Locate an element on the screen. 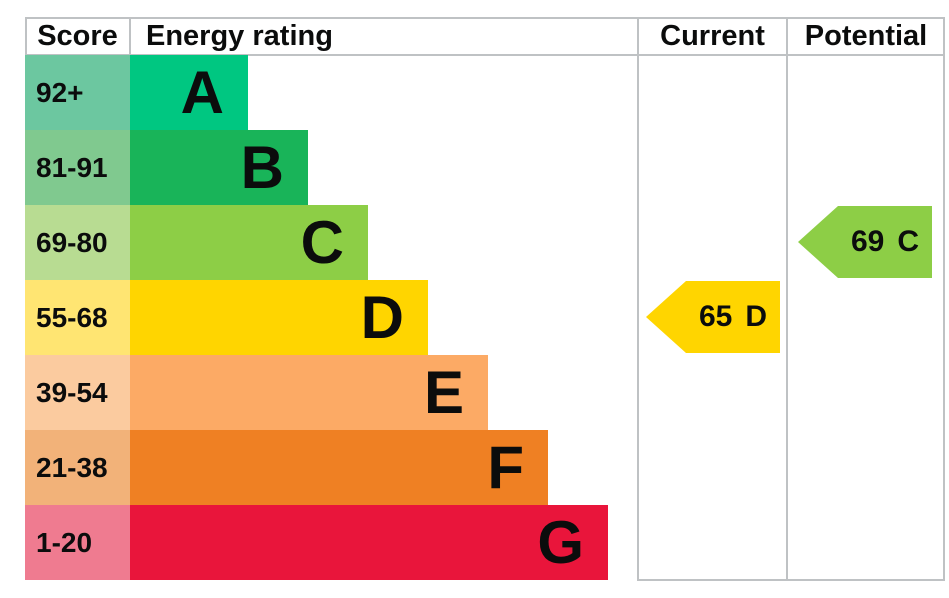 This screenshot has width=949, height=598. potential-rating-text: 69 C is located at coordinates (885, 242).